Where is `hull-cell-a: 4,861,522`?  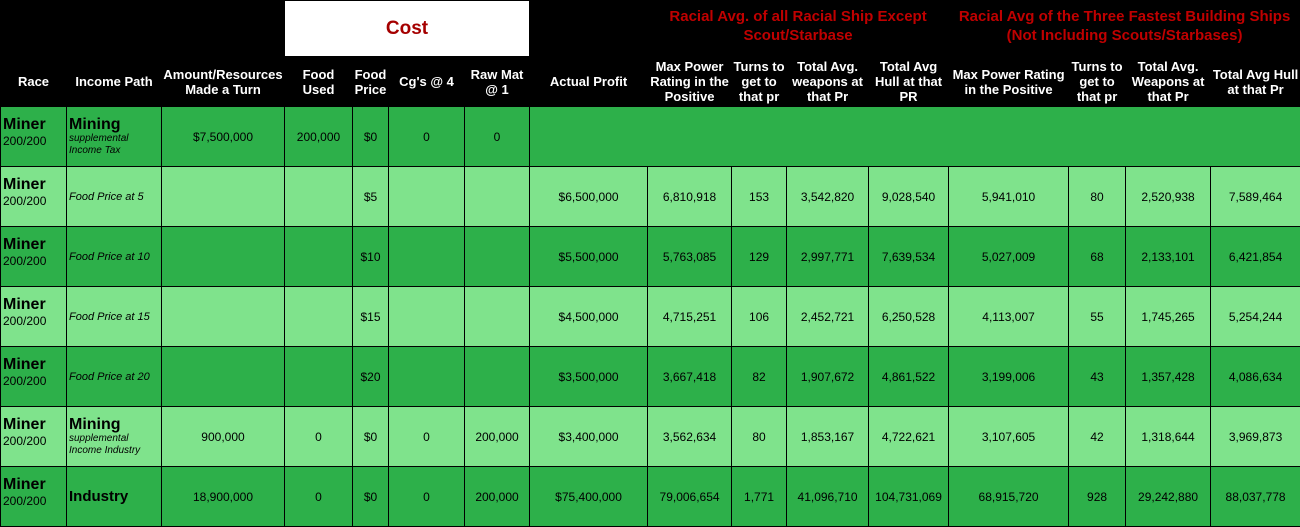
hull-cell-a: 4,861,522 is located at coordinates (909, 377).